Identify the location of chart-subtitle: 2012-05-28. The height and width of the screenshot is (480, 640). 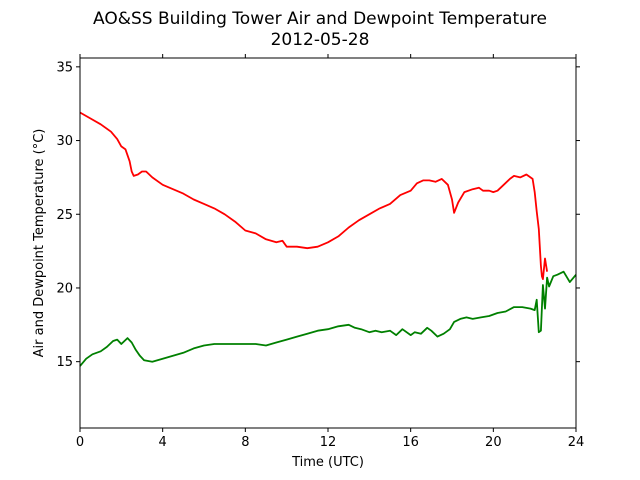
(320, 40).